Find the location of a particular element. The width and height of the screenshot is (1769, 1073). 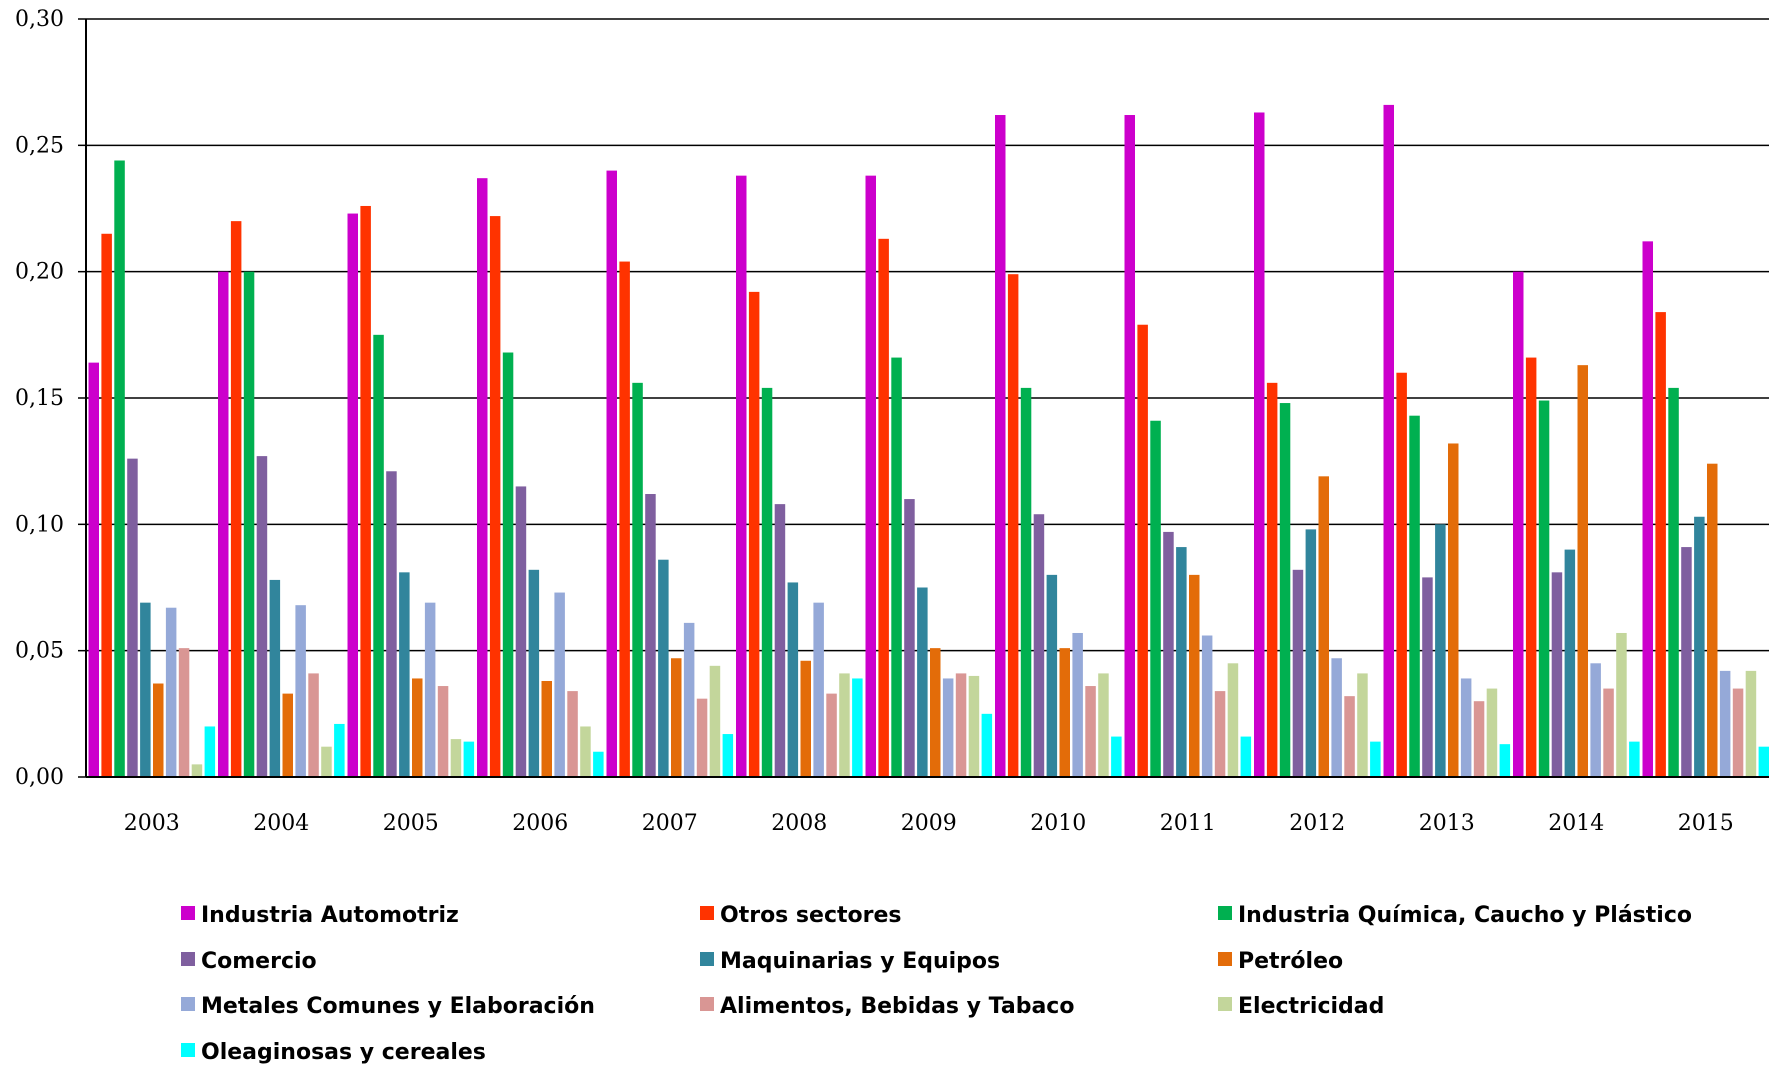

x-tick-label: 2012 is located at coordinates (1317, 823).